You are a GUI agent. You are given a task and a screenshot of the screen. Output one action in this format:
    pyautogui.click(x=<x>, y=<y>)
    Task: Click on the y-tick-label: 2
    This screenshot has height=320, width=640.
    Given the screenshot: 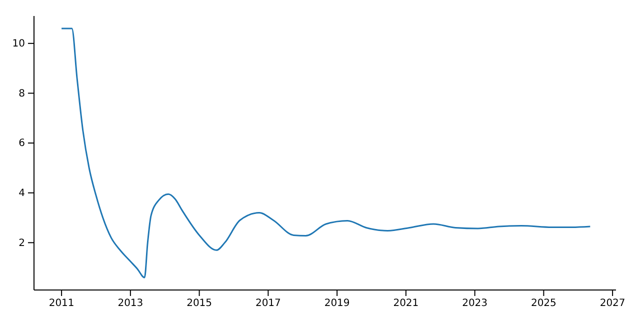 What is the action you would take?
    pyautogui.click(x=21, y=243)
    